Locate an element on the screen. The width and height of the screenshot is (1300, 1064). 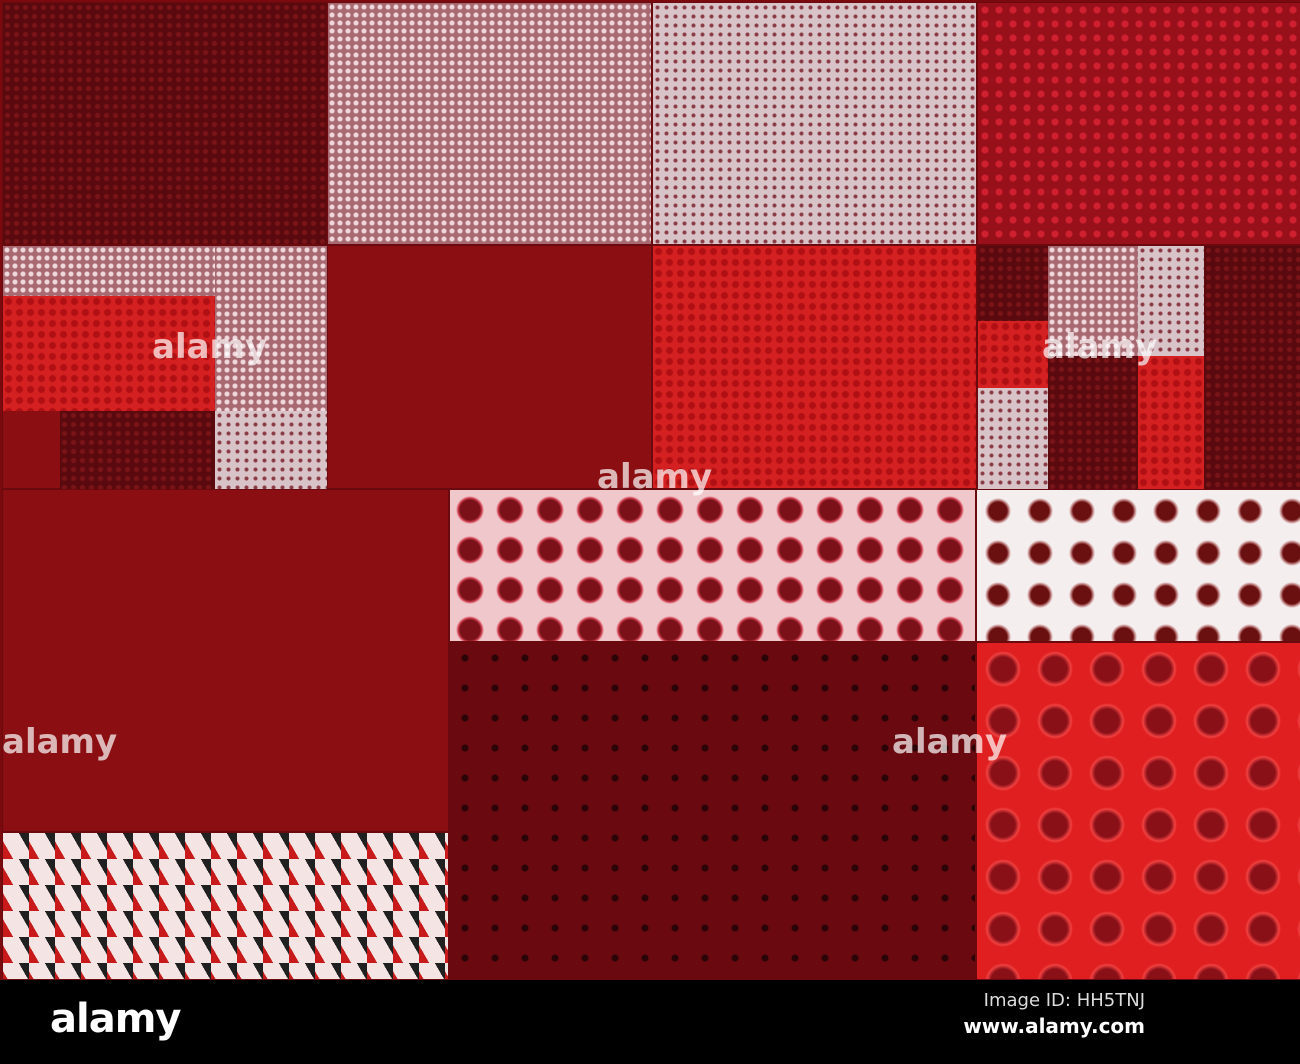
tile-red-black-white is located at coordinates (225, 660).